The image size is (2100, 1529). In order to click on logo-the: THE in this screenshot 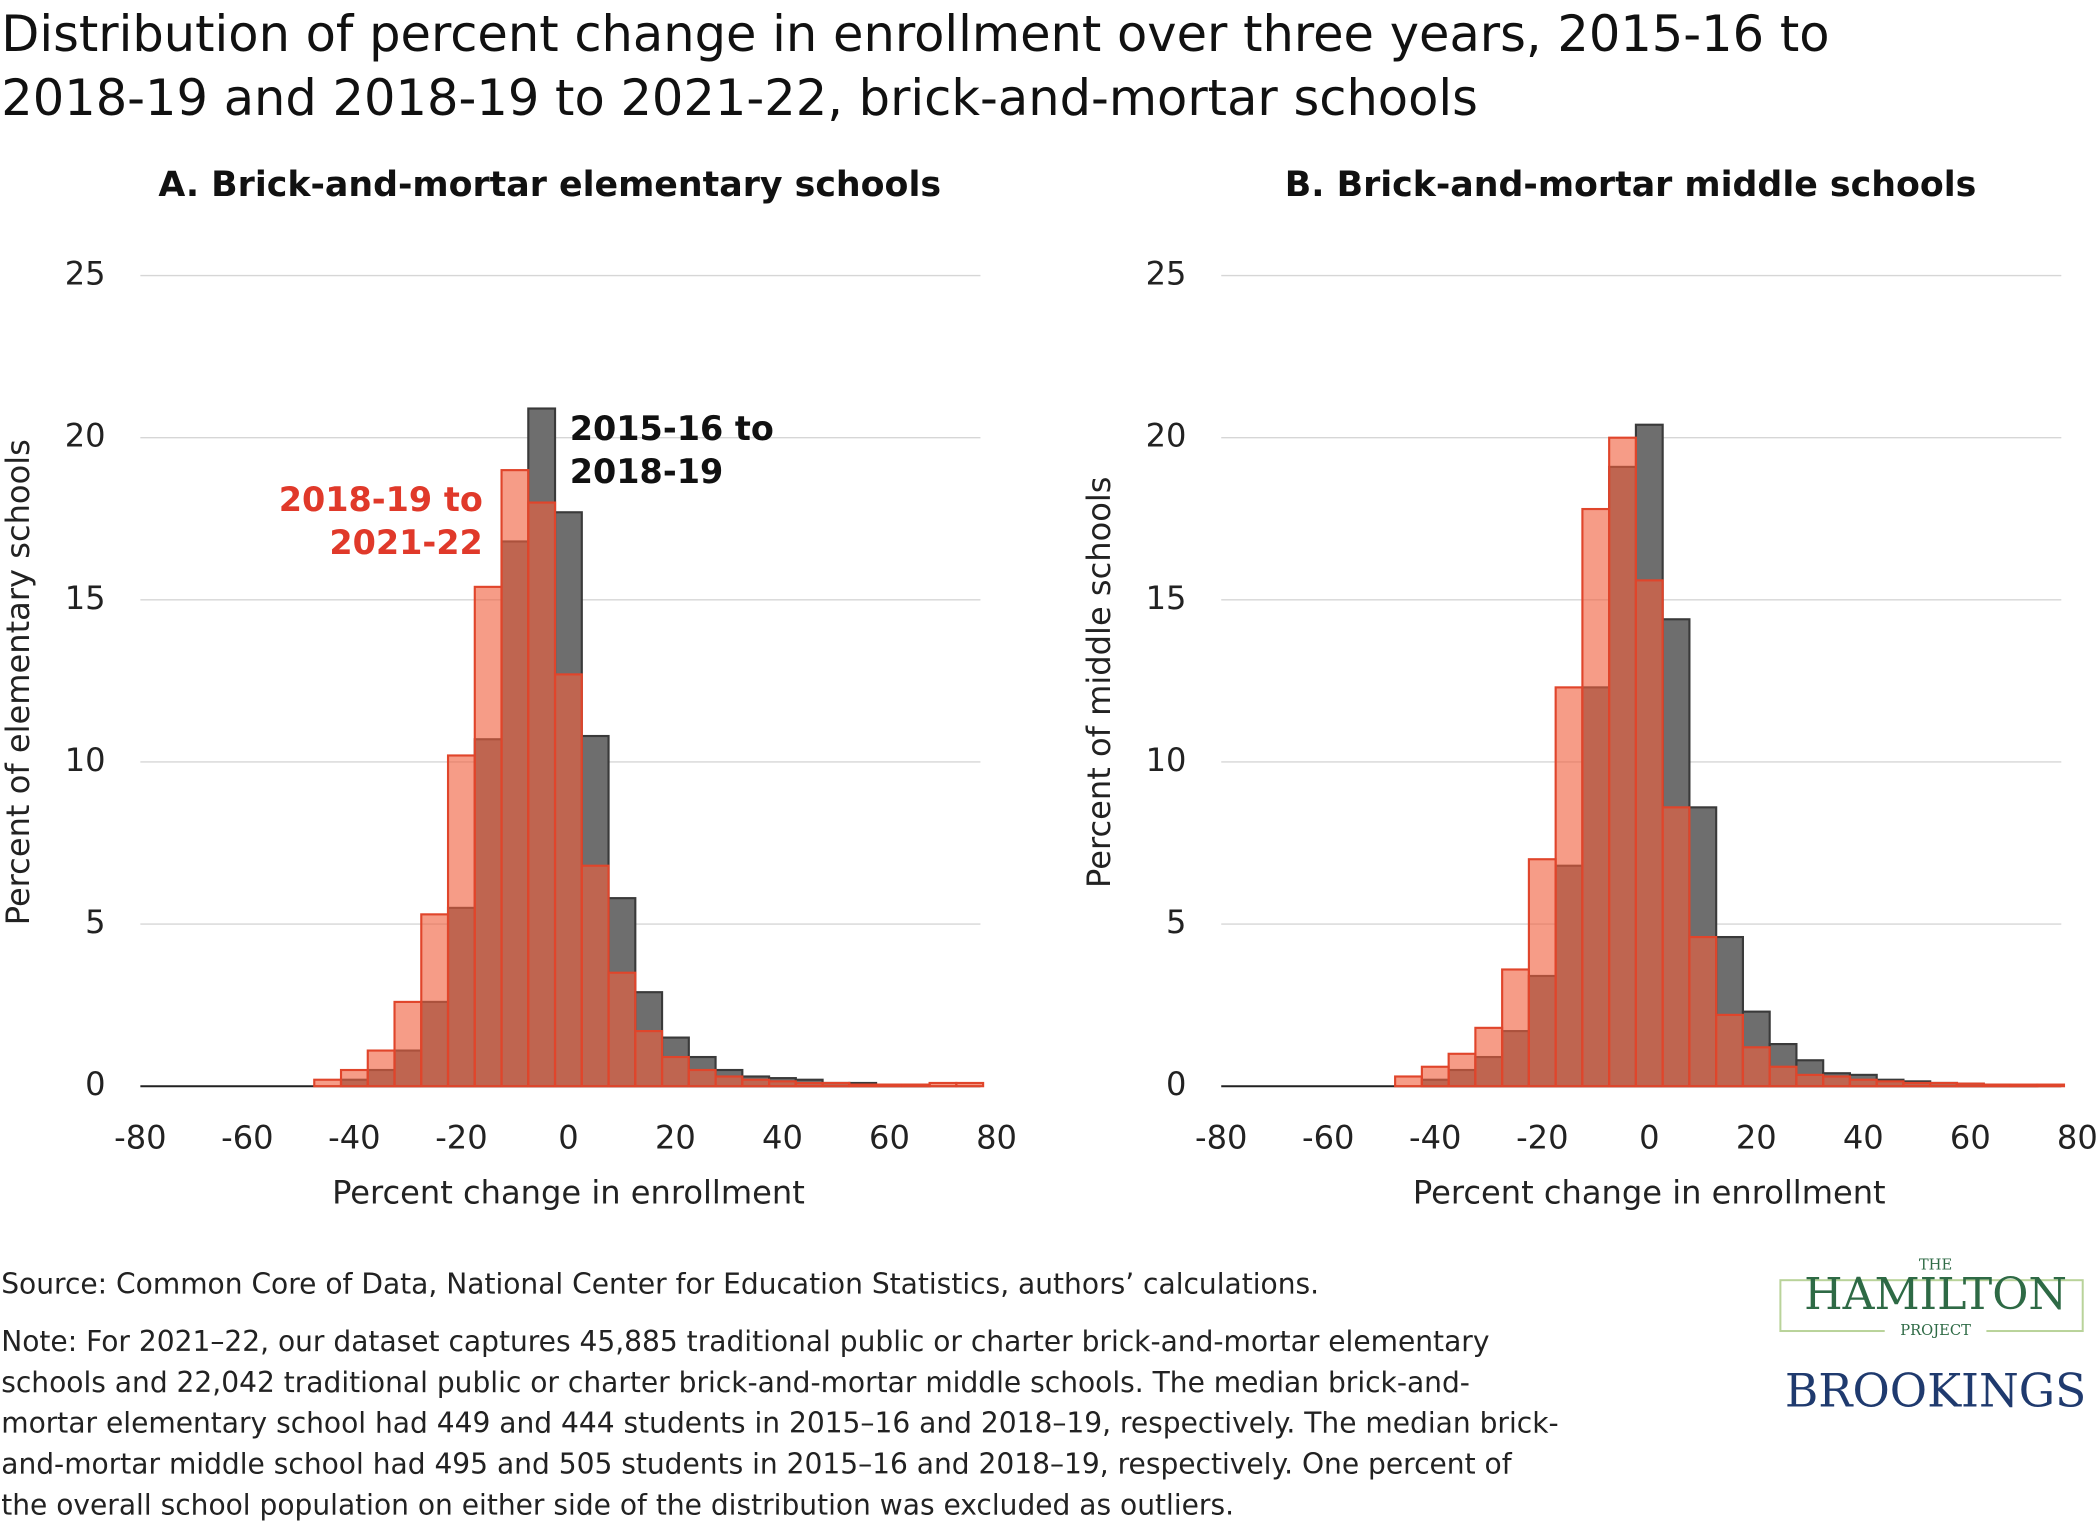, I will do `click(1935, 1264)`.